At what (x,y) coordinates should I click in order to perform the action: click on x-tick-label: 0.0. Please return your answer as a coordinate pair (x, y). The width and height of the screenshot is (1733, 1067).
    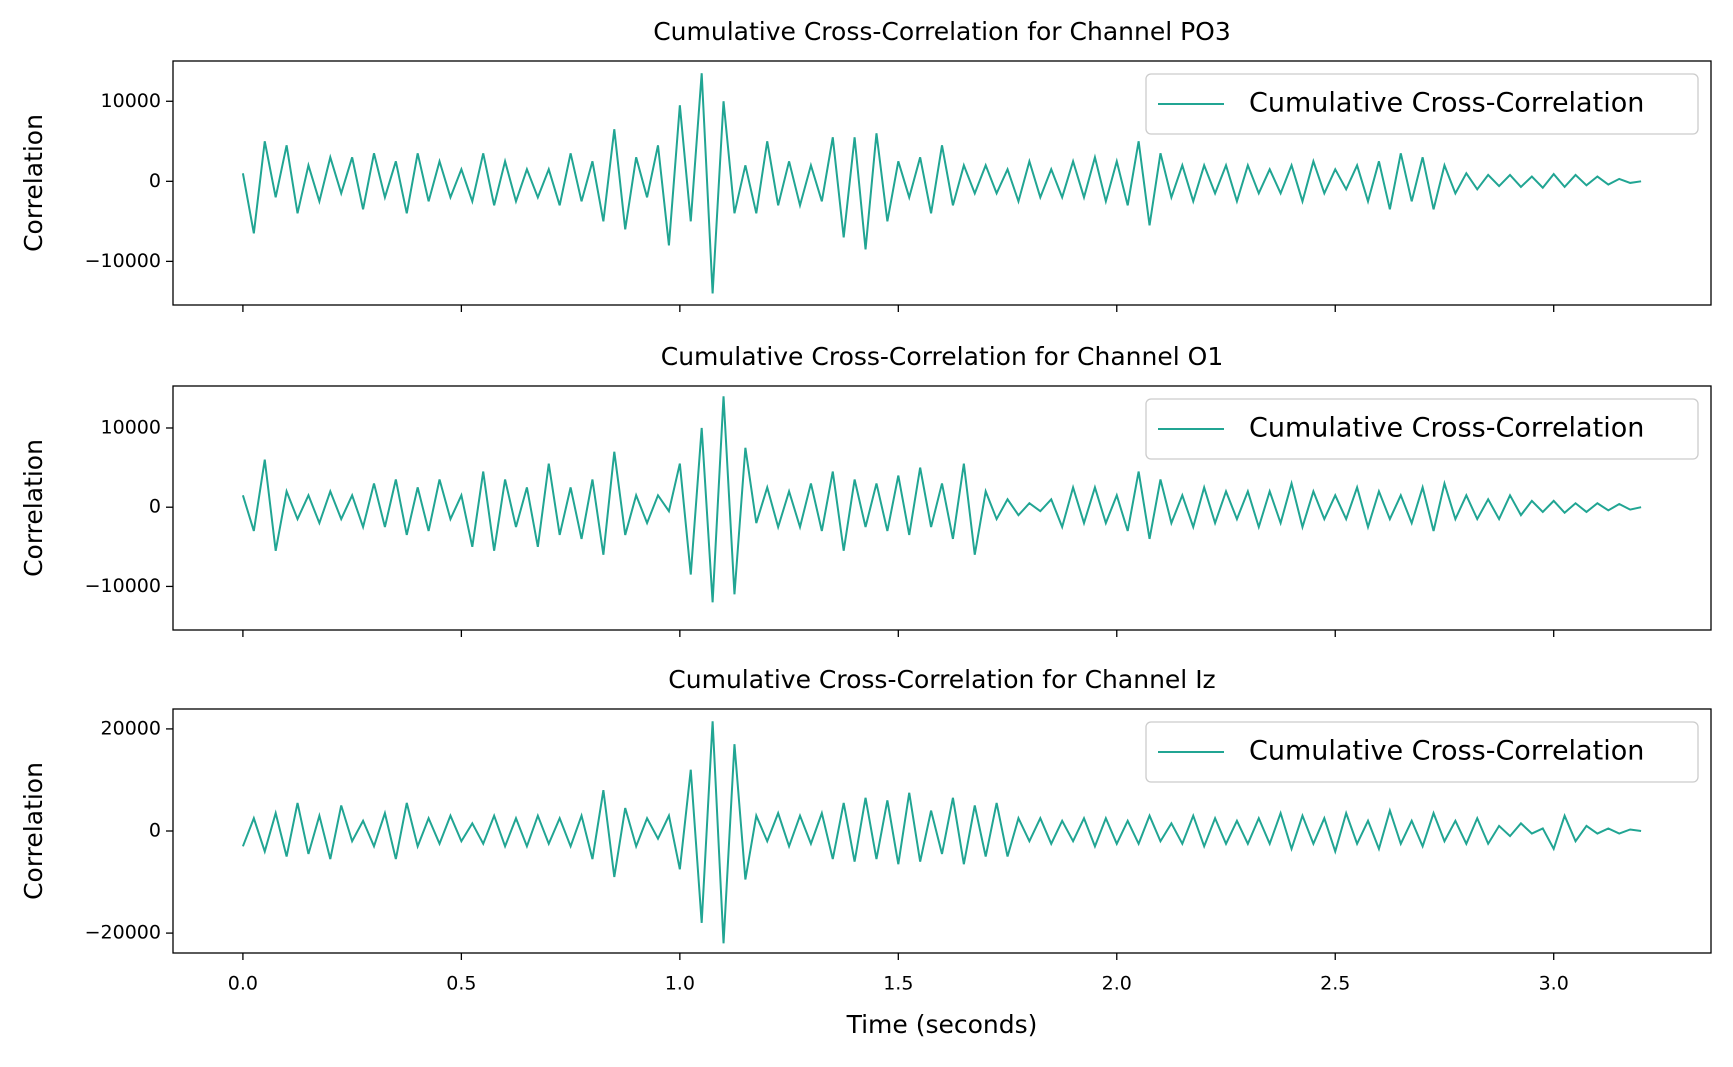
    Looking at the image, I should click on (243, 984).